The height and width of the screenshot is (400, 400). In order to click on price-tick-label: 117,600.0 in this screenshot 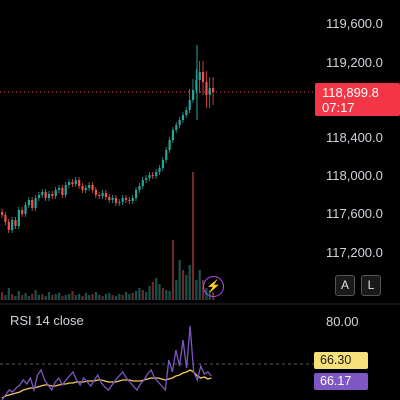, I will do `click(354, 213)`.